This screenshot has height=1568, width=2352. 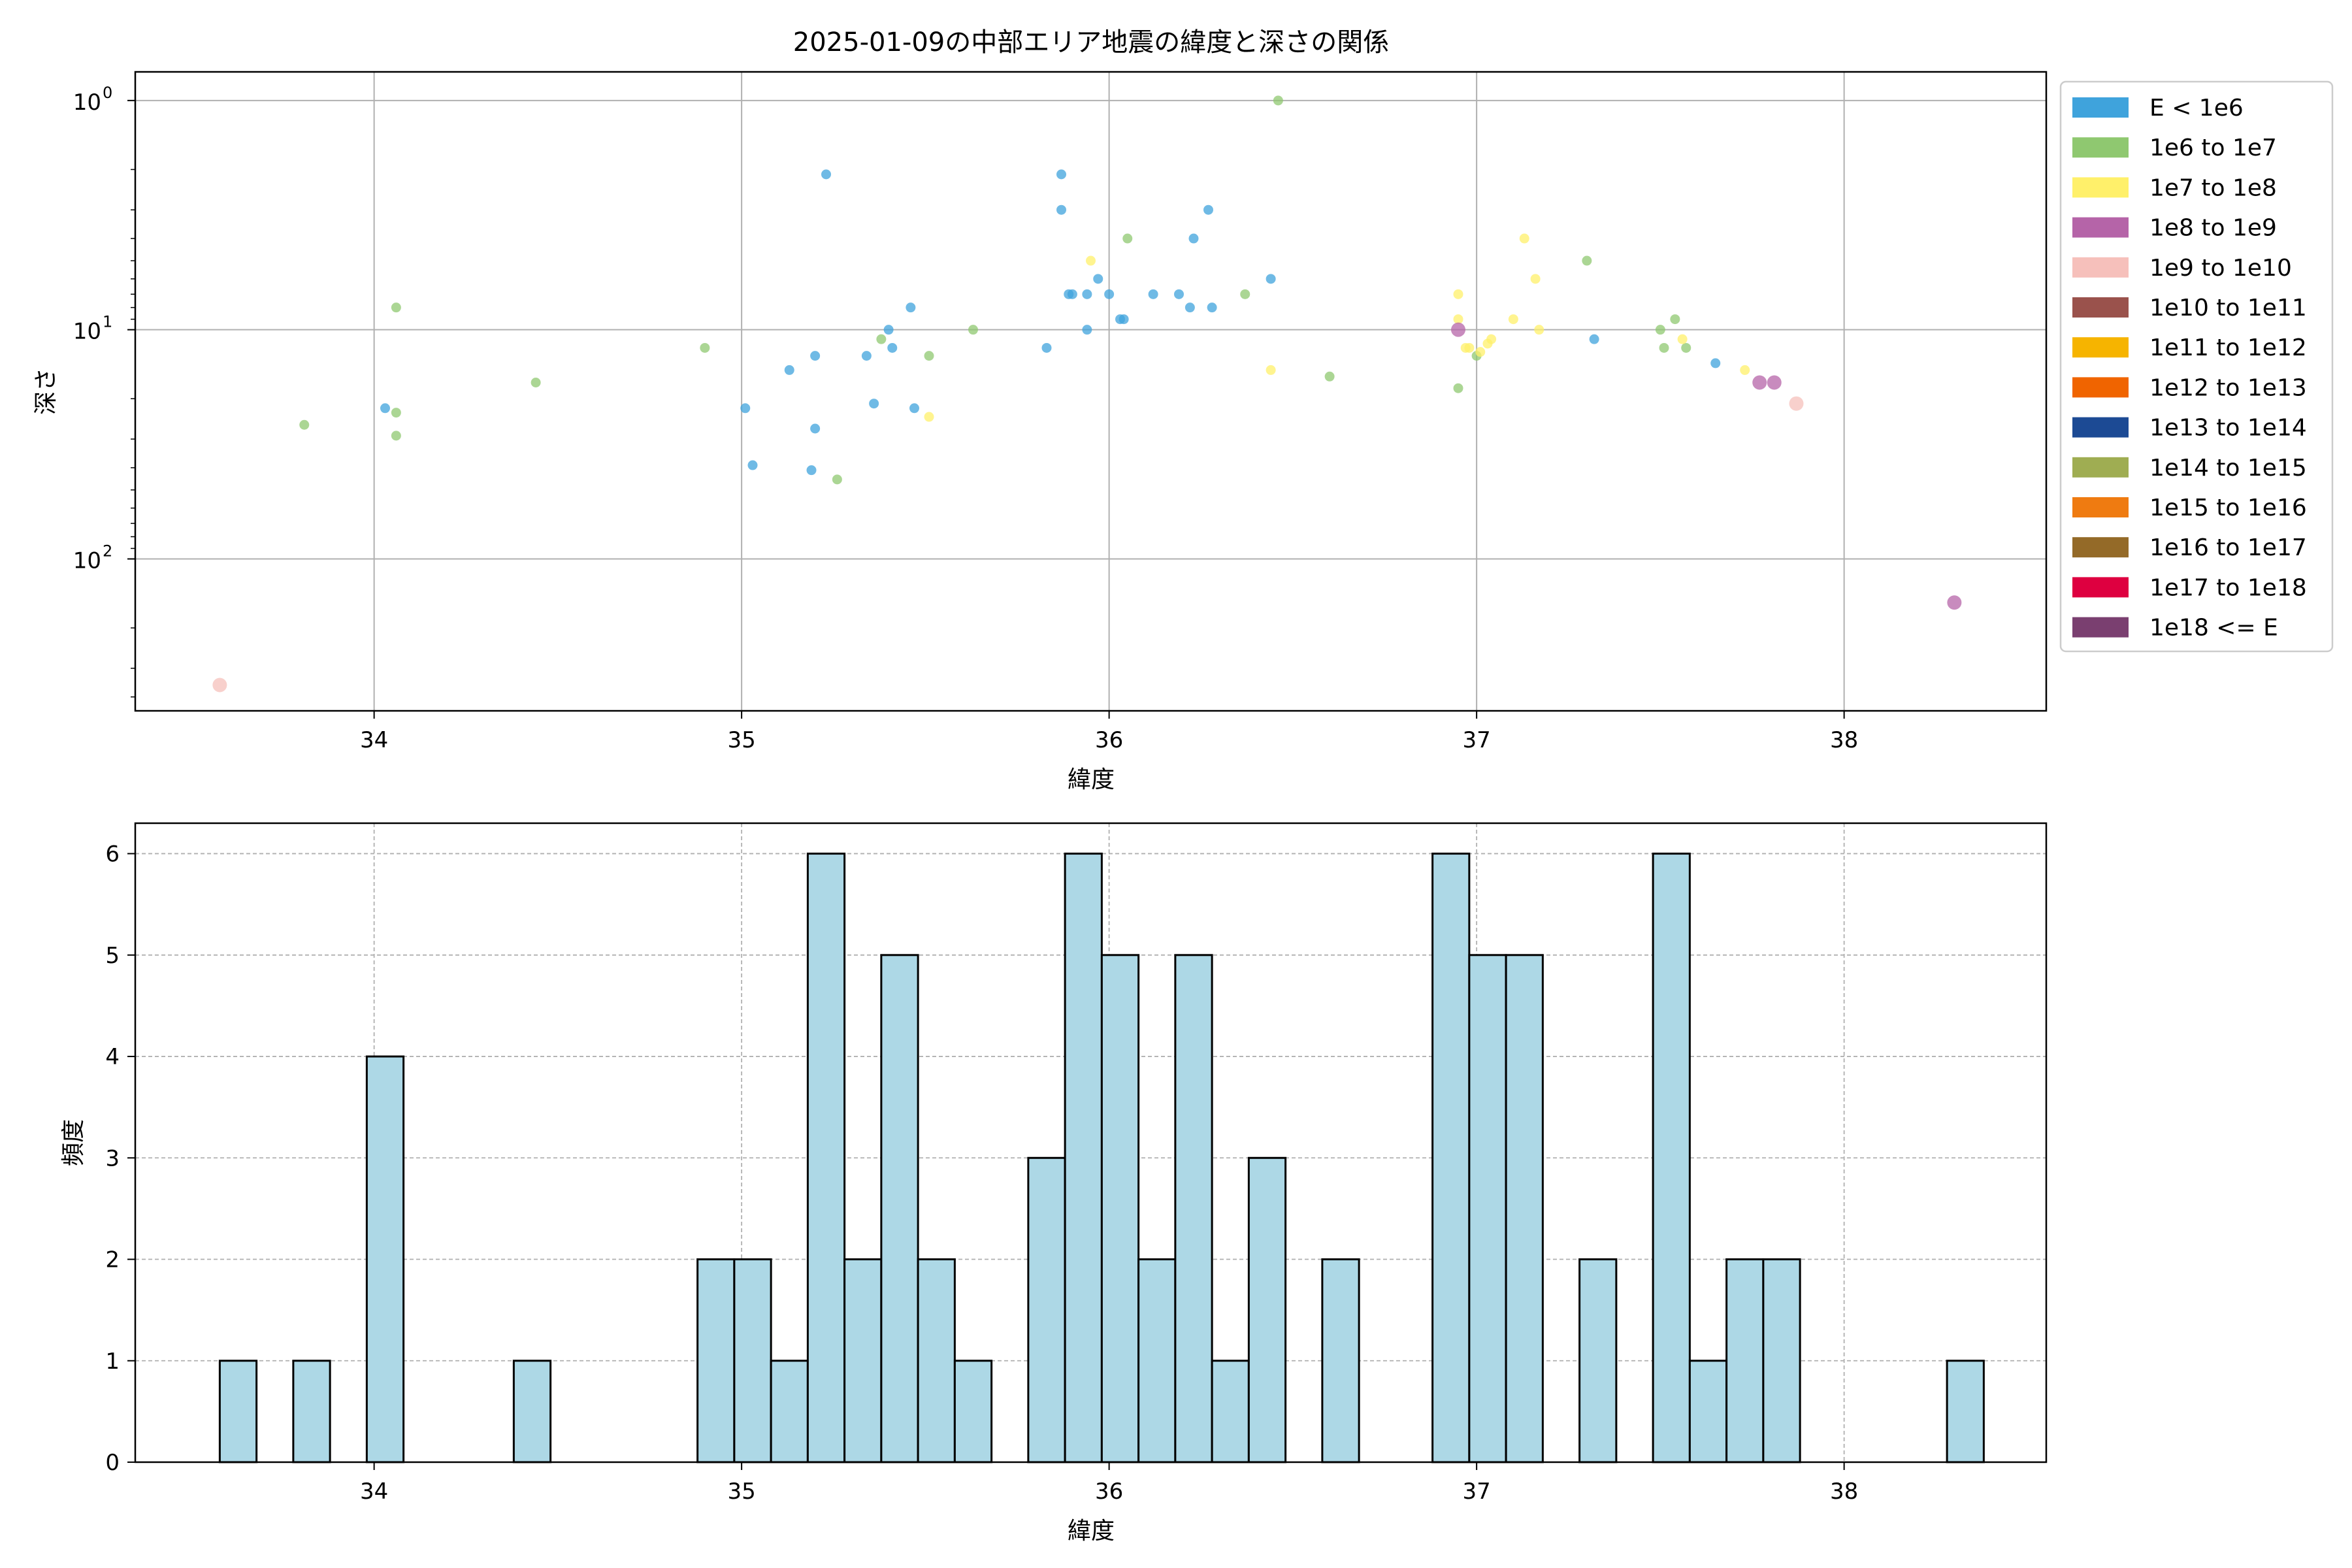 I want to click on histogram-x-tick-label: 37, so click(x=1476, y=1491).